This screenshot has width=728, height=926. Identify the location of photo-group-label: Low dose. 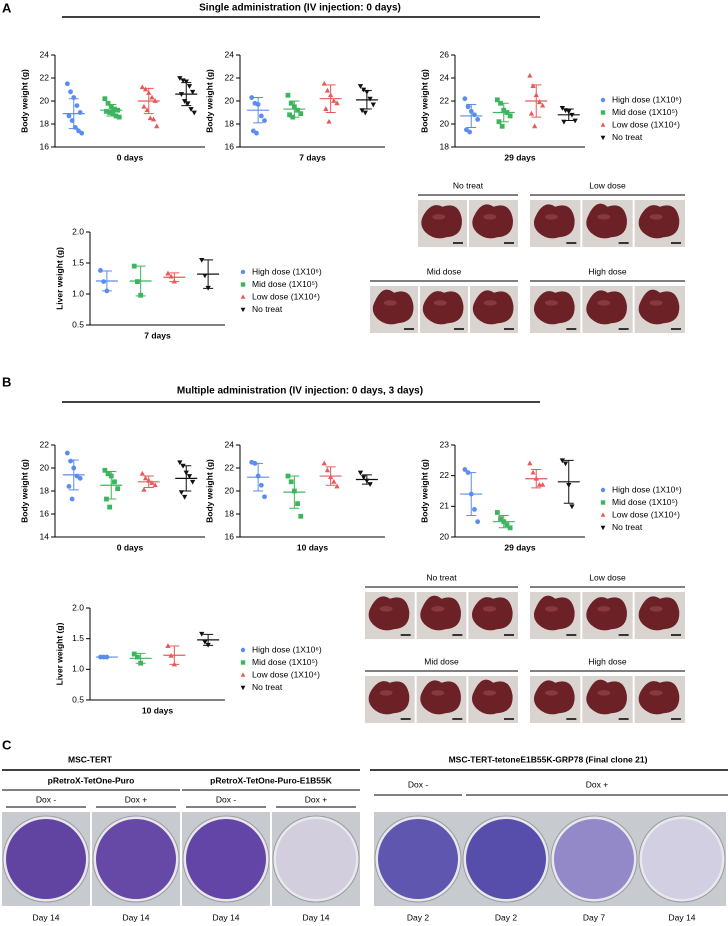
(607, 185).